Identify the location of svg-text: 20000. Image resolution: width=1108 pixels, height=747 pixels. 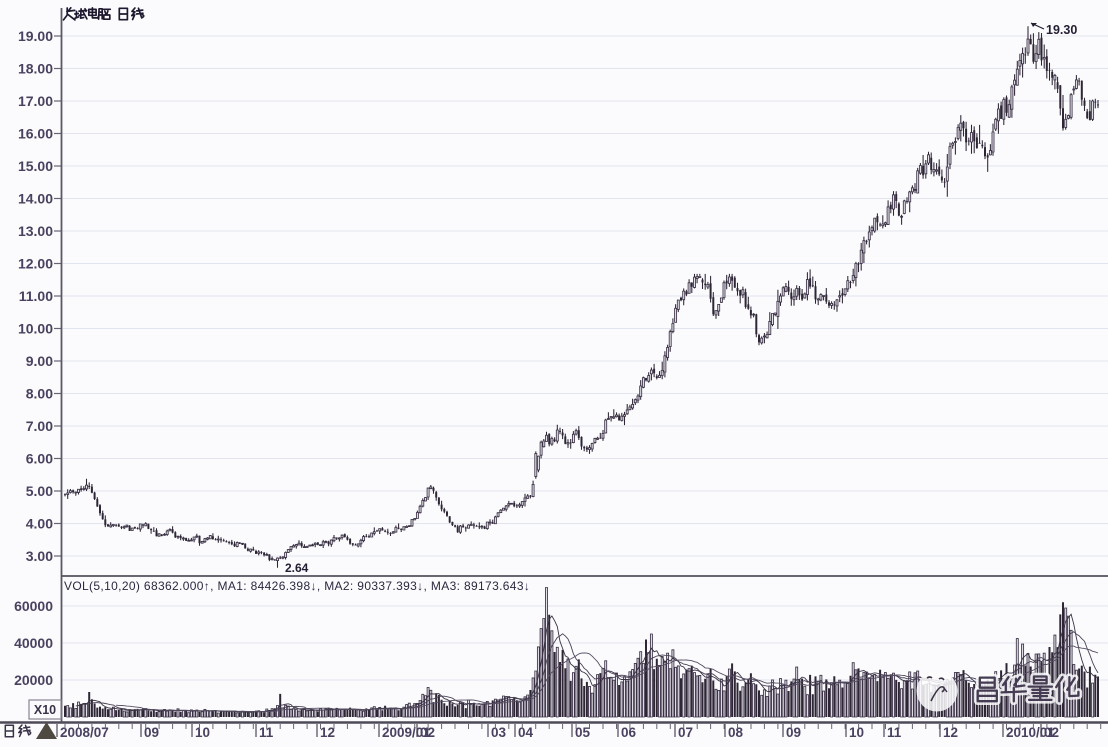
(33, 680).